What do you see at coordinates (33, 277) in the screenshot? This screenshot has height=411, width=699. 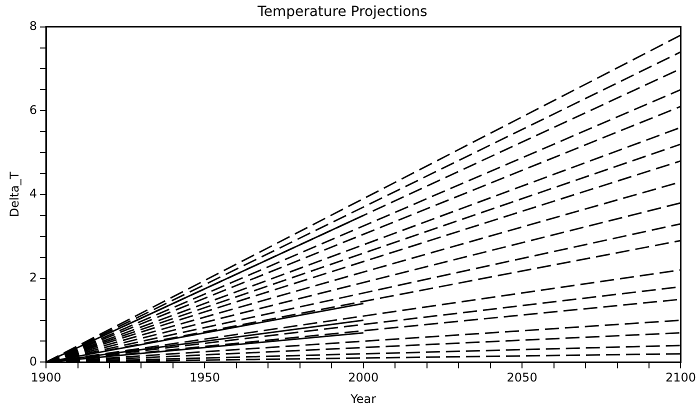 I see `y-tick-label: 2` at bounding box center [33, 277].